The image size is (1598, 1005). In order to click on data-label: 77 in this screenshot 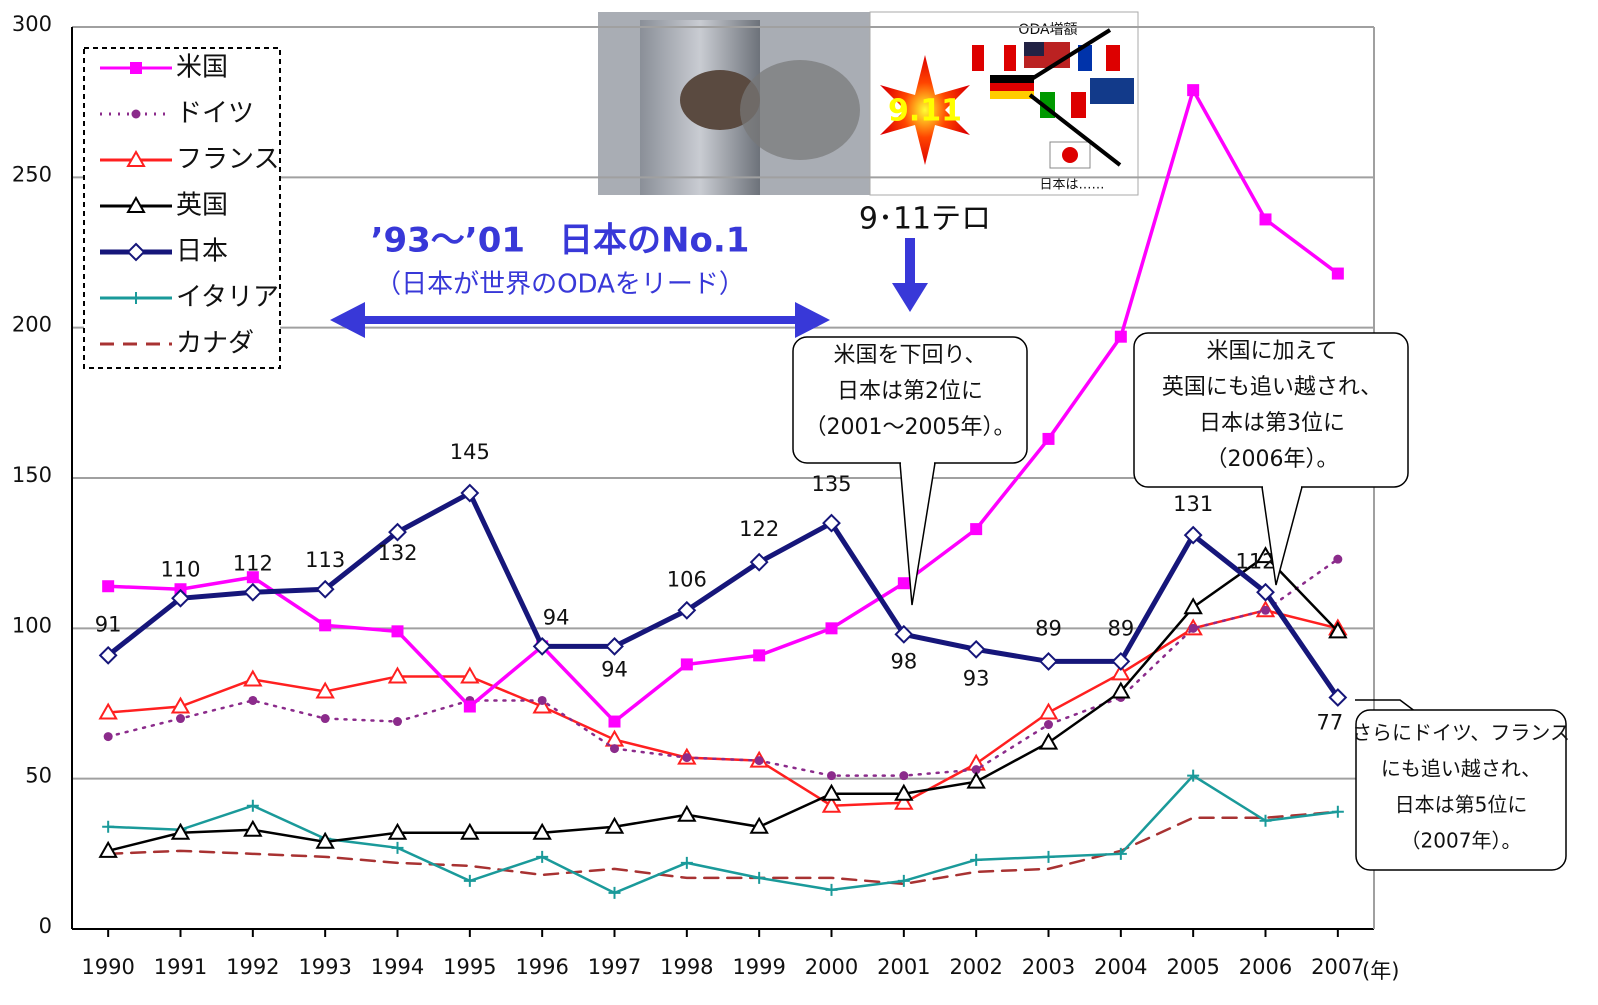, I will do `click(1329, 722)`.